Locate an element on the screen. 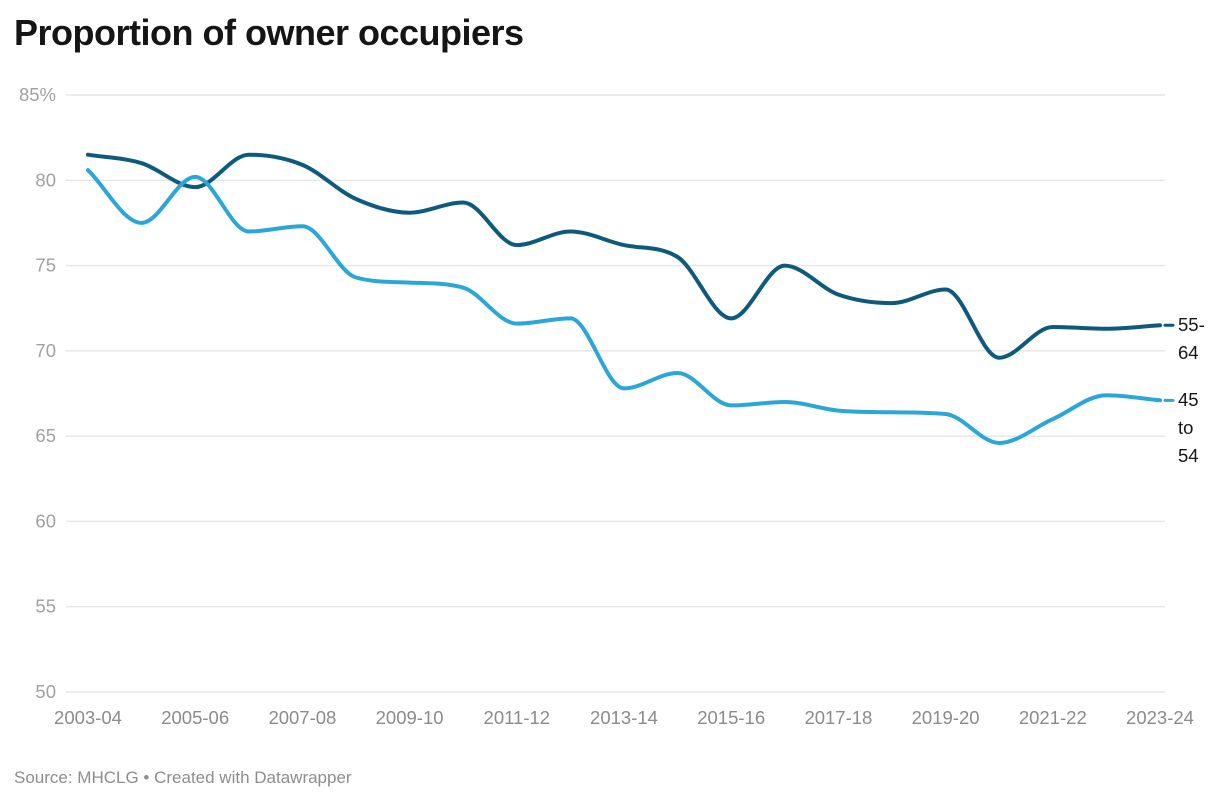 The height and width of the screenshot is (810, 1220). source-attribution: Source: MHCLG • Created with Datawrapper is located at coordinates (183, 777).